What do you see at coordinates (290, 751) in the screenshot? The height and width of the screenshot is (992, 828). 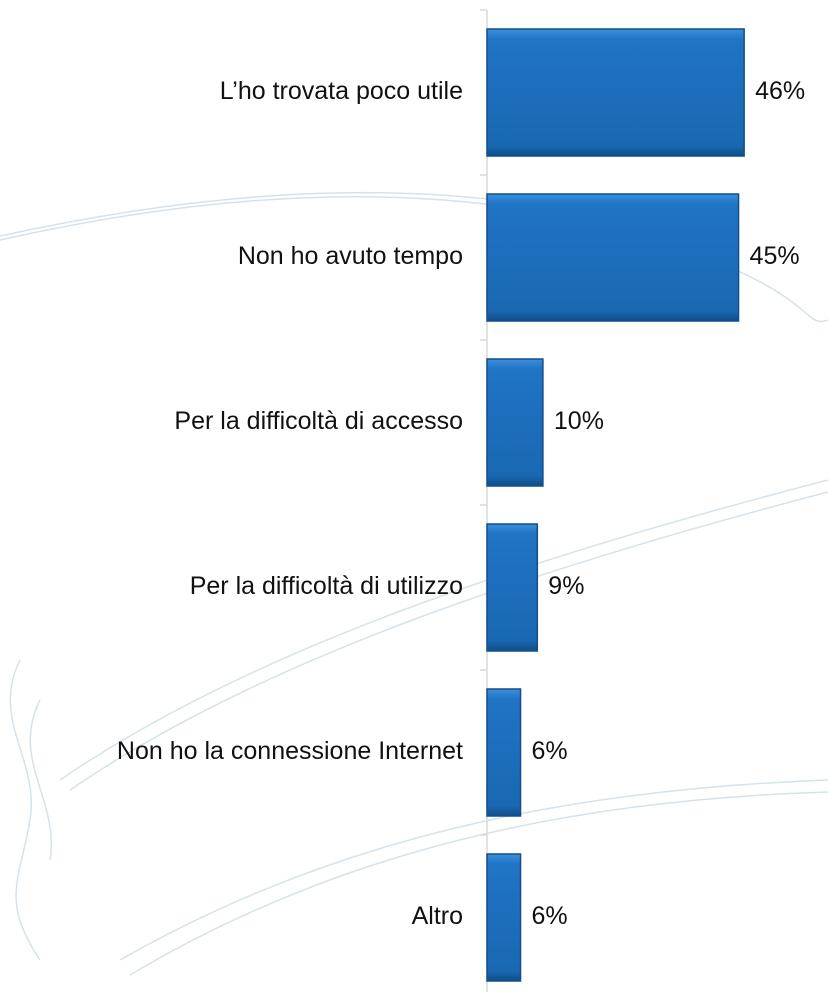 I see `category-label: Non ho la connessione Internet` at bounding box center [290, 751].